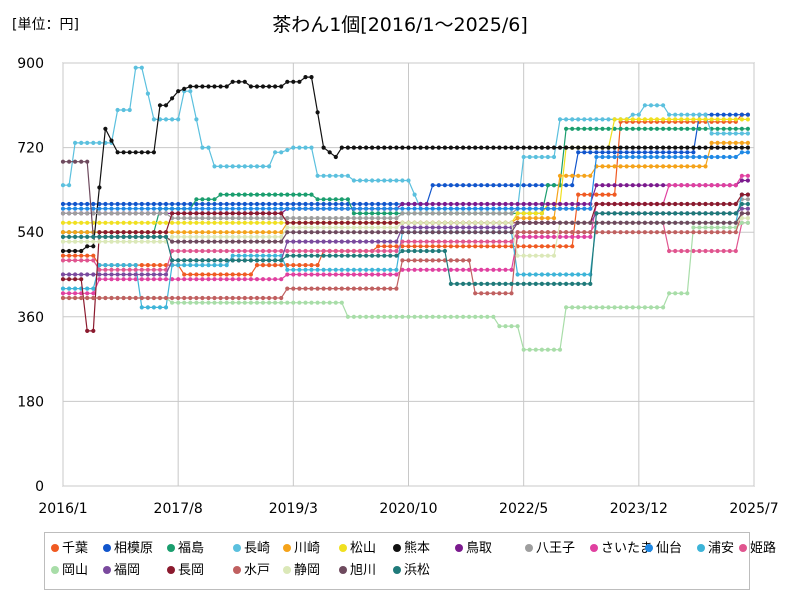  What do you see at coordinates (134, 548) in the screenshot?
I see `legend-label: 相模原` at bounding box center [134, 548].